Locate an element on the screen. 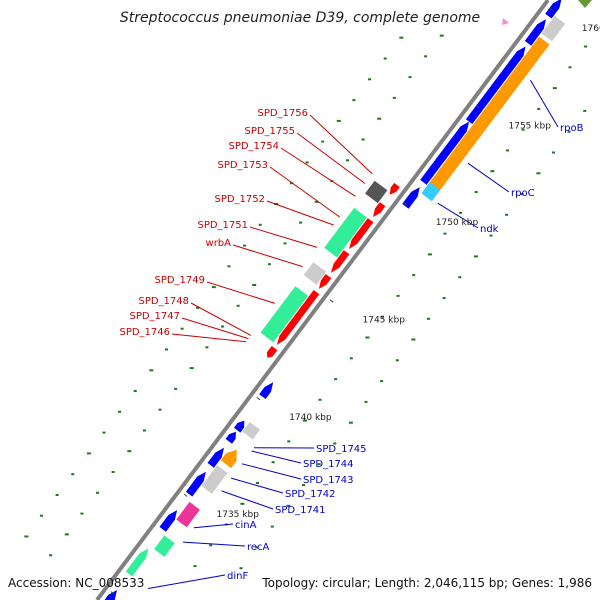  feature-mint-outer is located at coordinates (164, 546).